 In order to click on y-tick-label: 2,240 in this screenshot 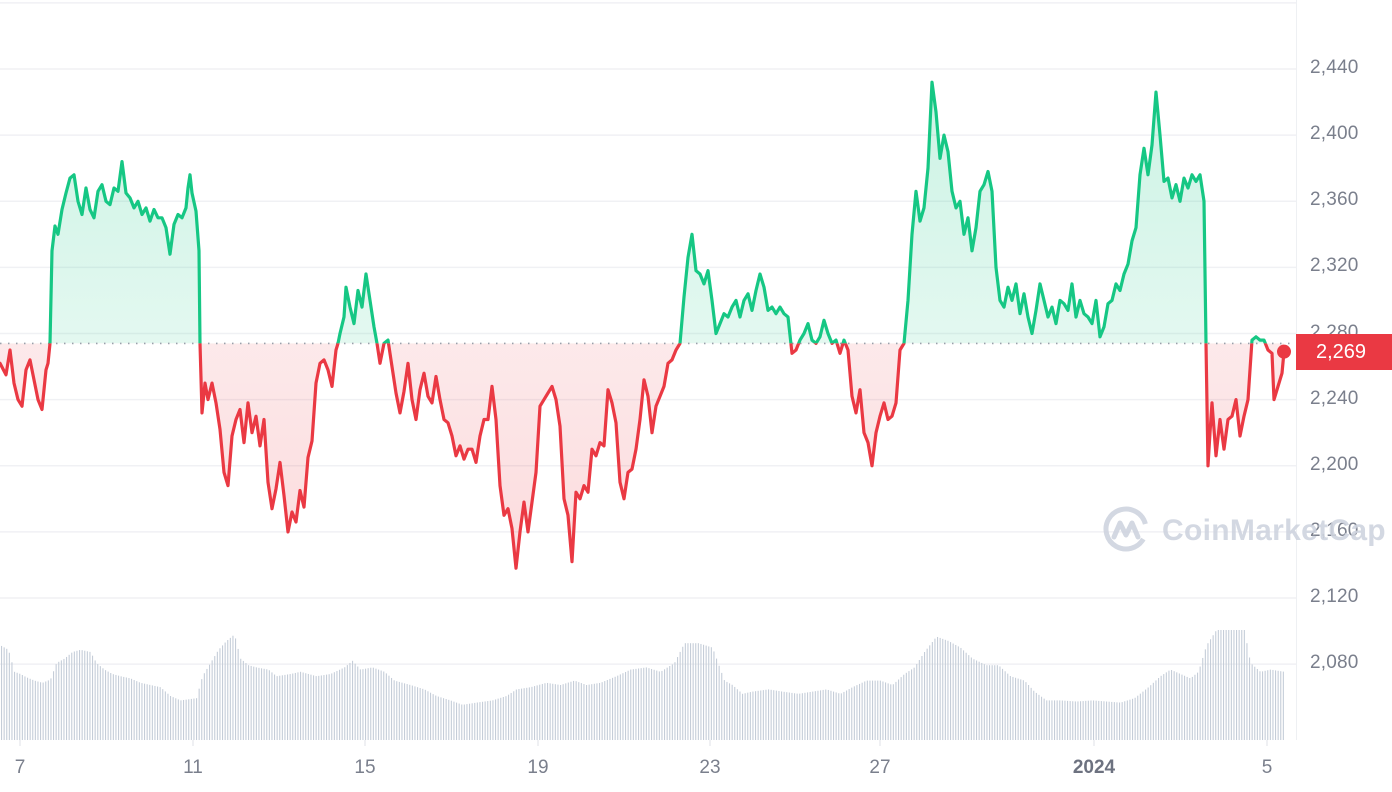, I will do `click(1334, 398)`.